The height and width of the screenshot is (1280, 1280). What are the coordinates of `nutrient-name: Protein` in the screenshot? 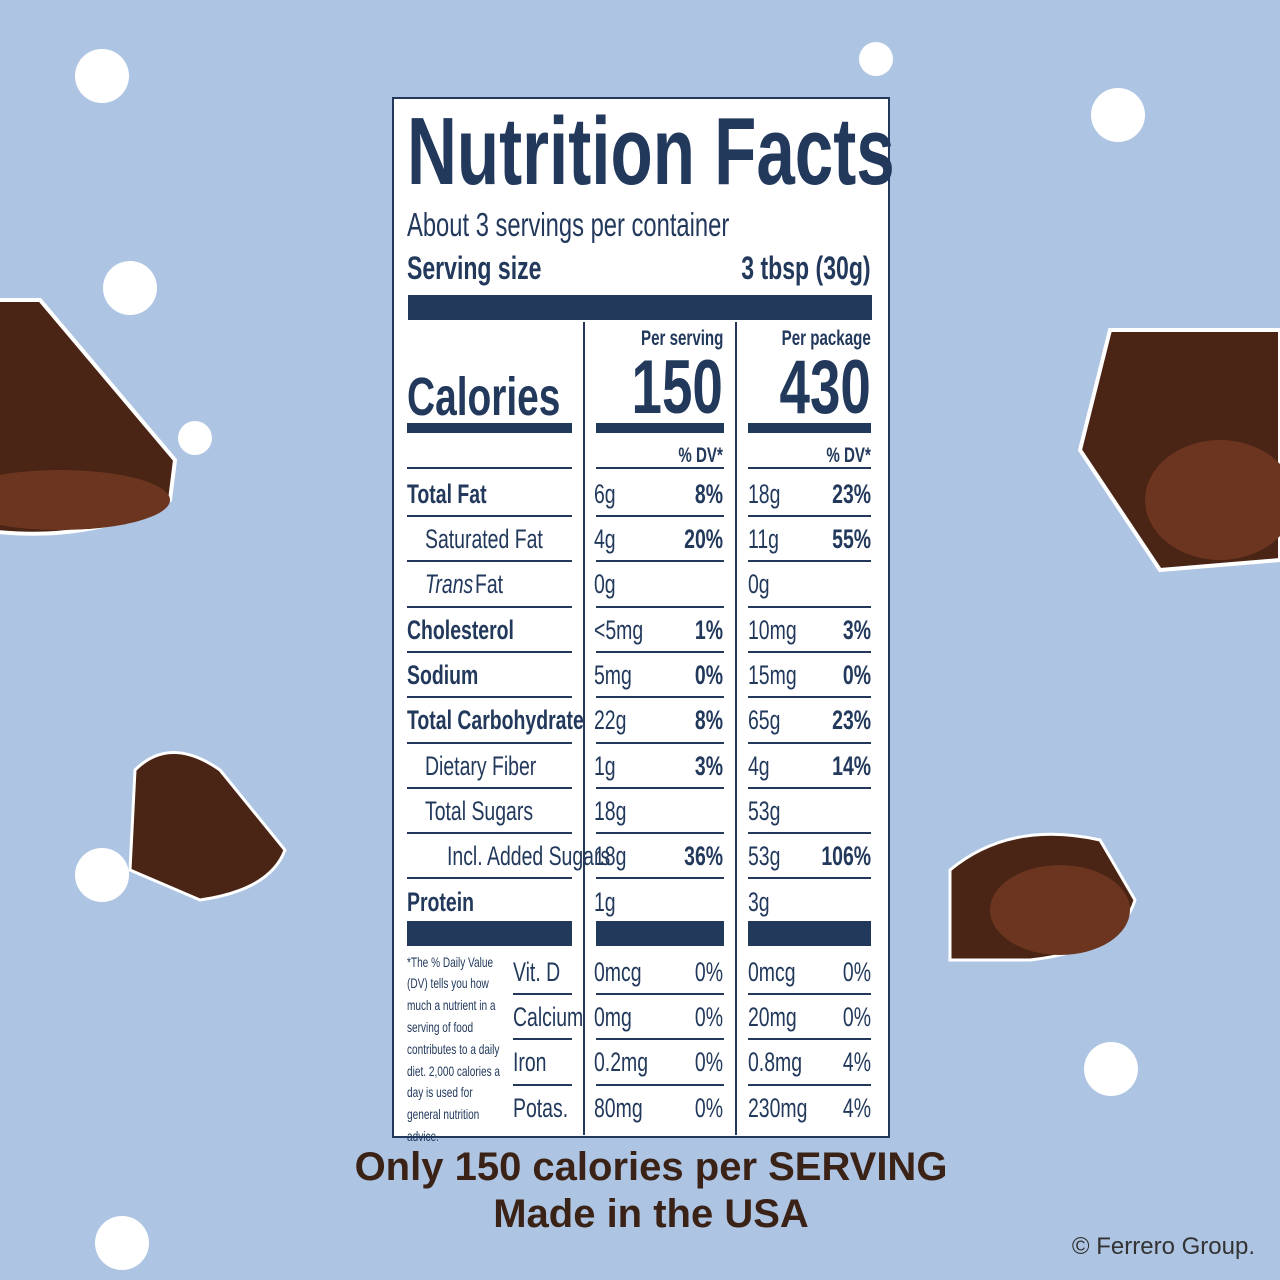 It's located at (440, 901).